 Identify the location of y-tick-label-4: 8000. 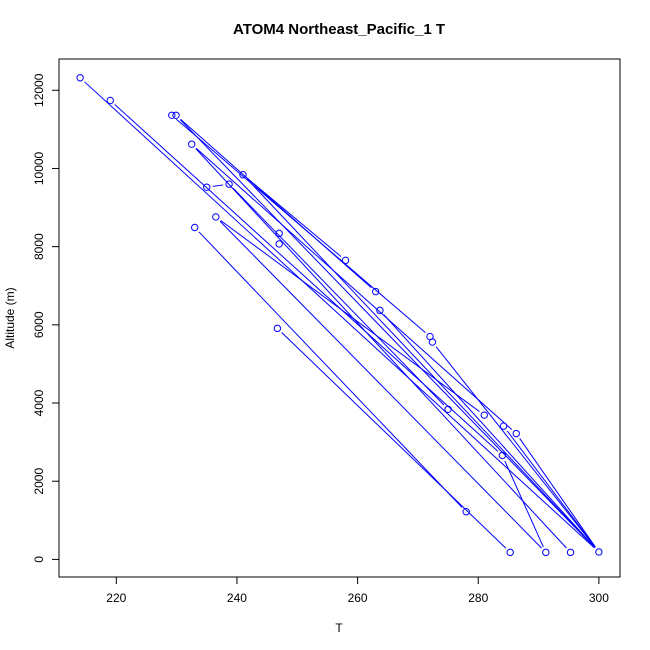
(39, 246).